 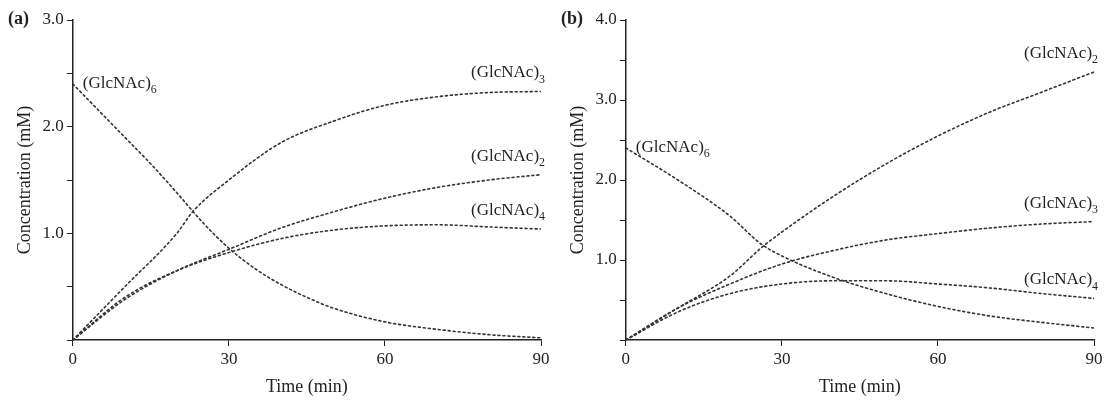 What do you see at coordinates (572, 18) in the screenshot?
I see `chart-title: (b)` at bounding box center [572, 18].